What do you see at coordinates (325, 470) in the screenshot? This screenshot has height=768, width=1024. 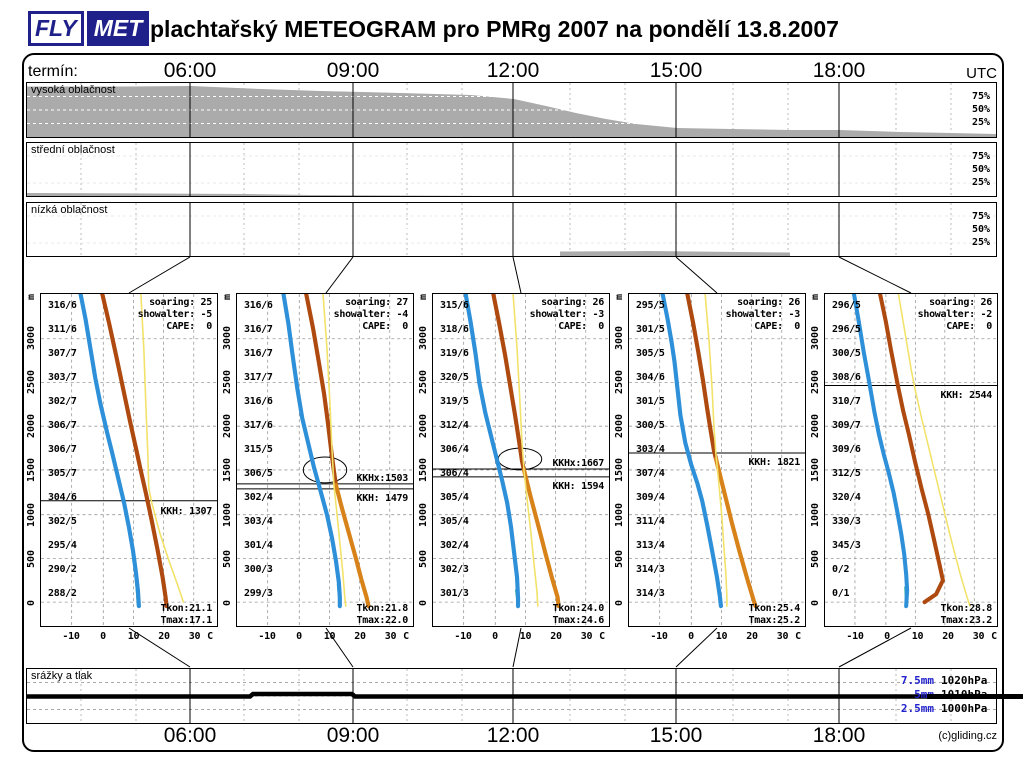 I see `cloudbase-ellipse` at bounding box center [325, 470].